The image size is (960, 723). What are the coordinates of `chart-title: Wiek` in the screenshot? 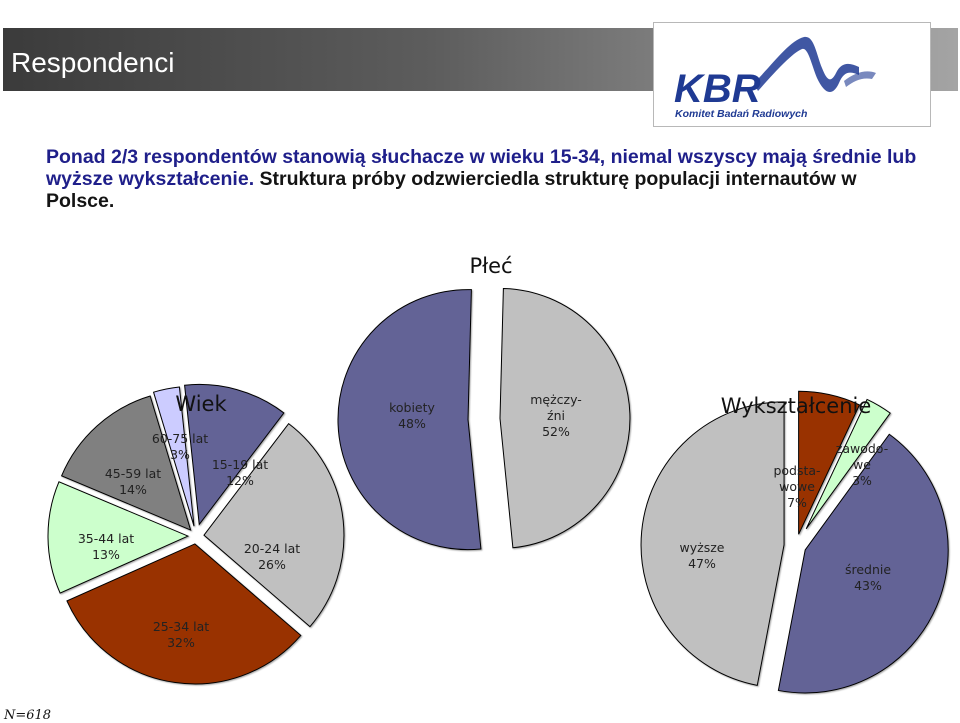 It's located at (201, 404).